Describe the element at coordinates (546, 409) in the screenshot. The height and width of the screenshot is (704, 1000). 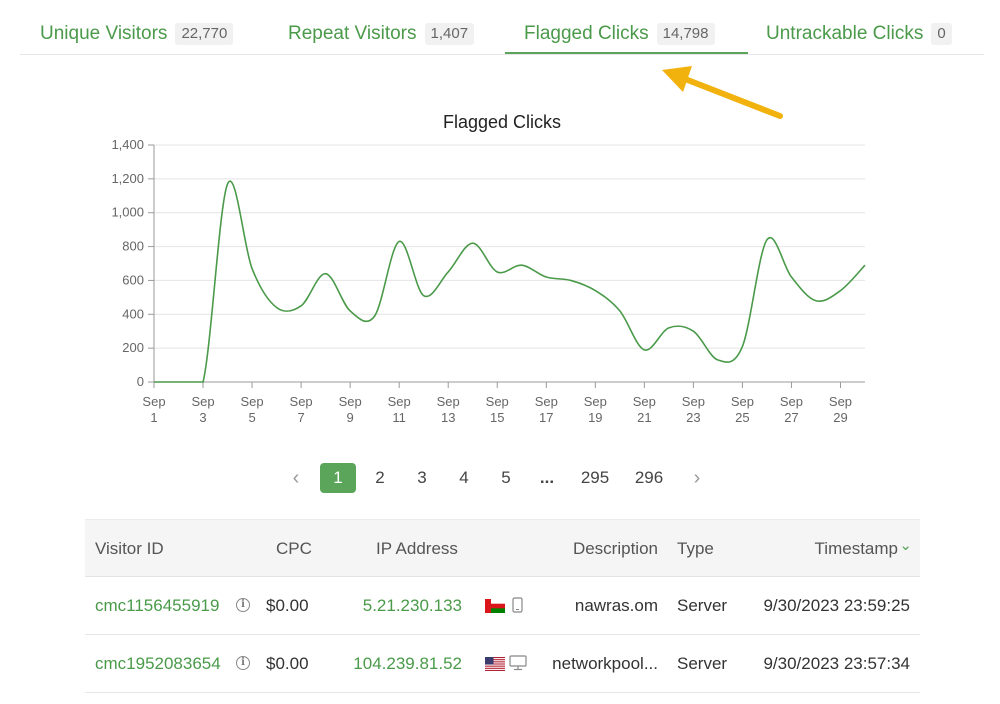
I see `x-tick-label: Sep 17` at that location.